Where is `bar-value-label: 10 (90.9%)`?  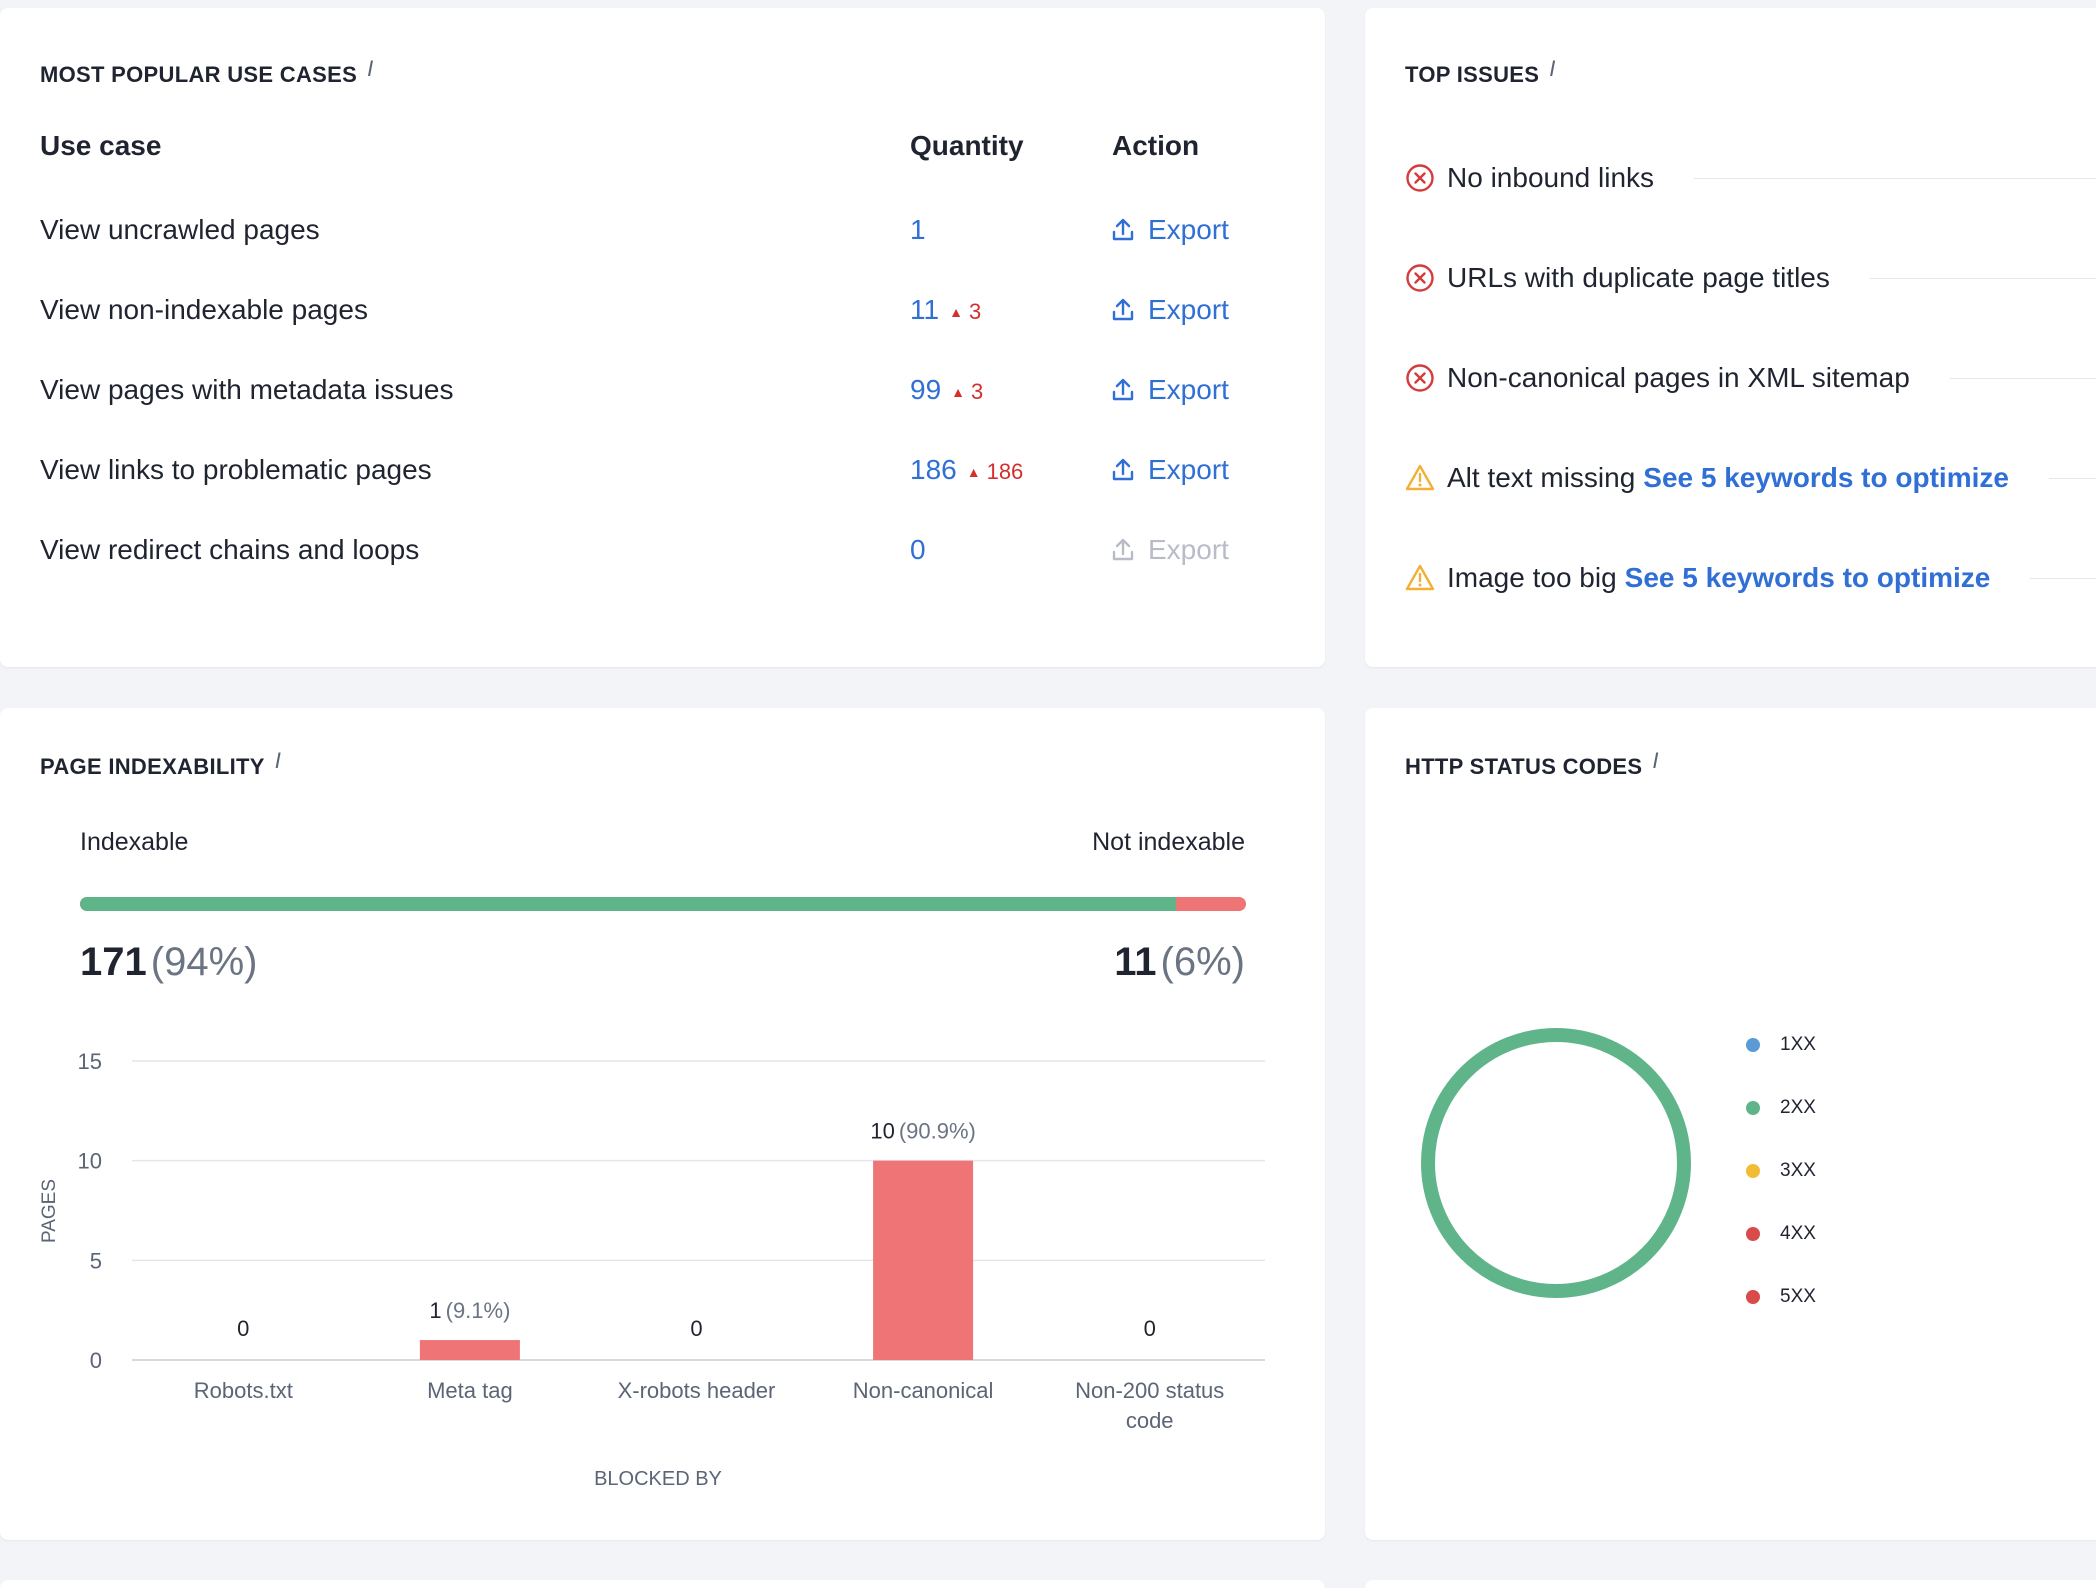 bar-value-label: 10 (90.9%) is located at coordinates (923, 1131).